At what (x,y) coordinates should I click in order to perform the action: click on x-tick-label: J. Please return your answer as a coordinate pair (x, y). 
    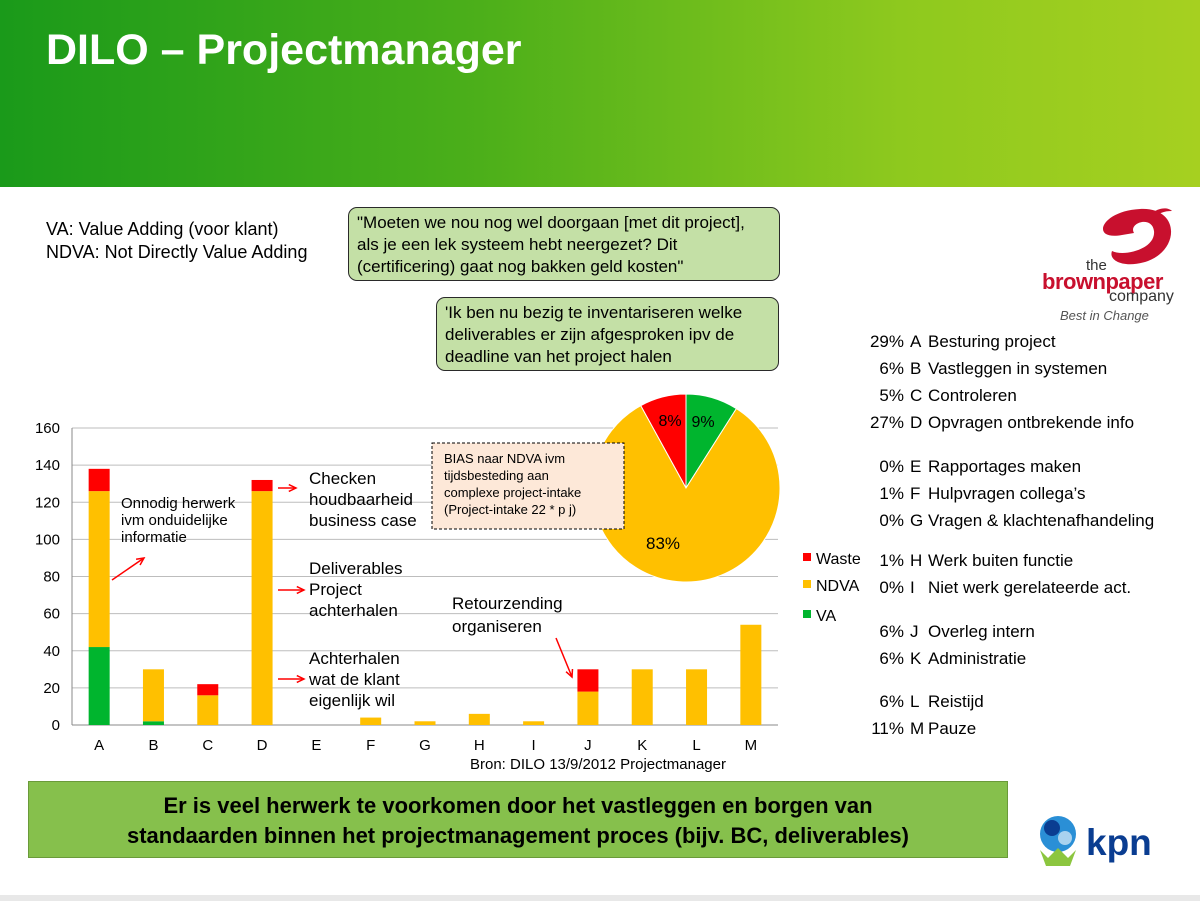
    Looking at the image, I should click on (588, 745).